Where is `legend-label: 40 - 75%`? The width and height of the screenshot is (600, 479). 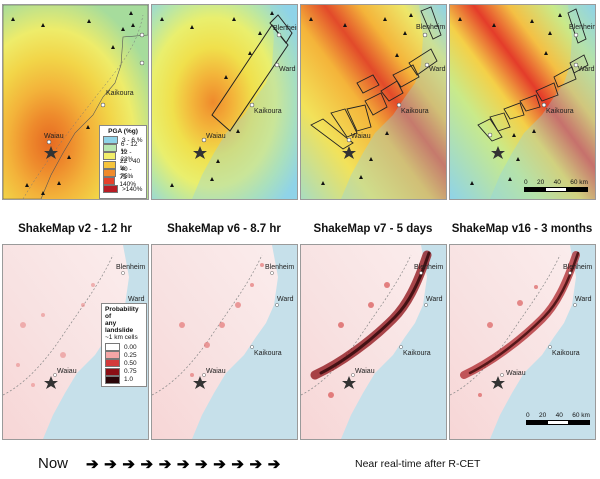 legend-label: 40 - 75% is located at coordinates (127, 172).